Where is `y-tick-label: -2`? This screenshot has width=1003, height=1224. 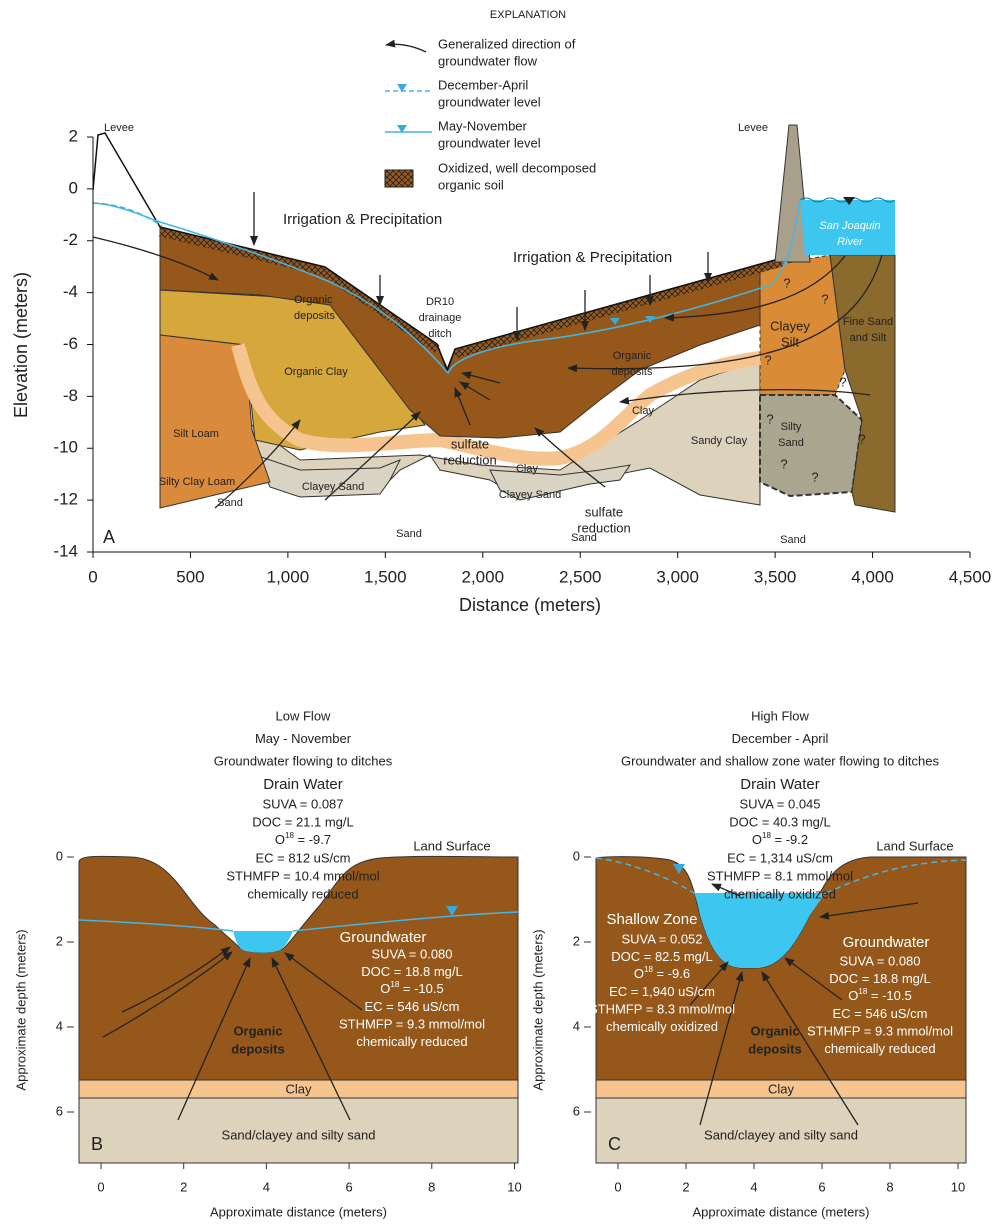
y-tick-label: -2 is located at coordinates (70, 239).